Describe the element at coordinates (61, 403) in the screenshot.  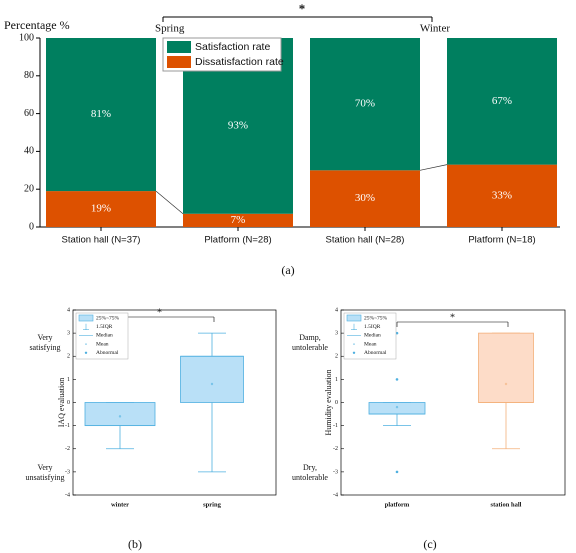
I see `y-axis-label: IAQ evaluation` at that location.